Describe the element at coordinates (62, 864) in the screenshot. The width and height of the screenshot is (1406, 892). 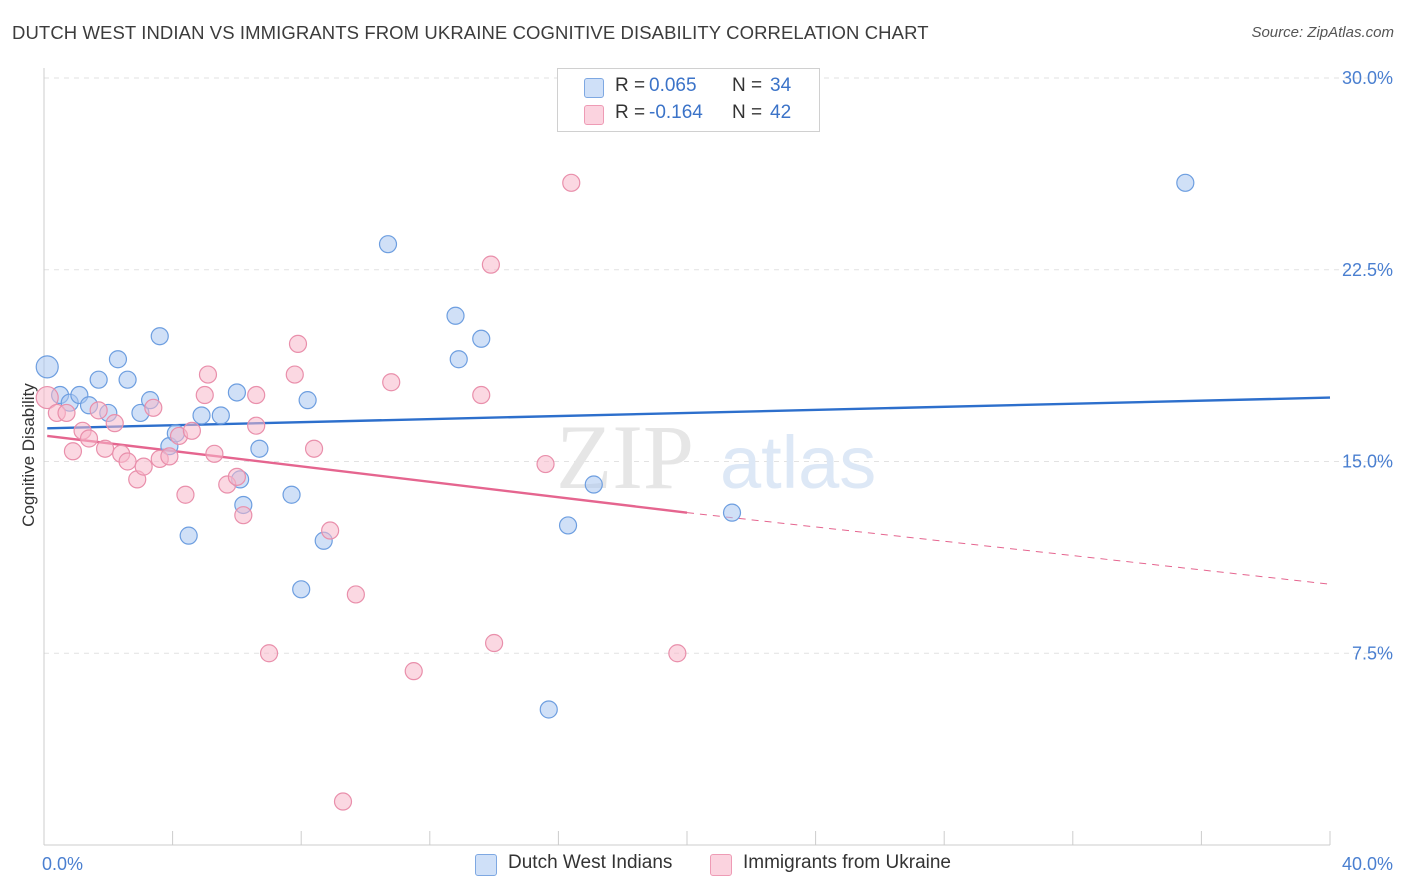
I see `x-tick-label-min: 0.0%` at that location.